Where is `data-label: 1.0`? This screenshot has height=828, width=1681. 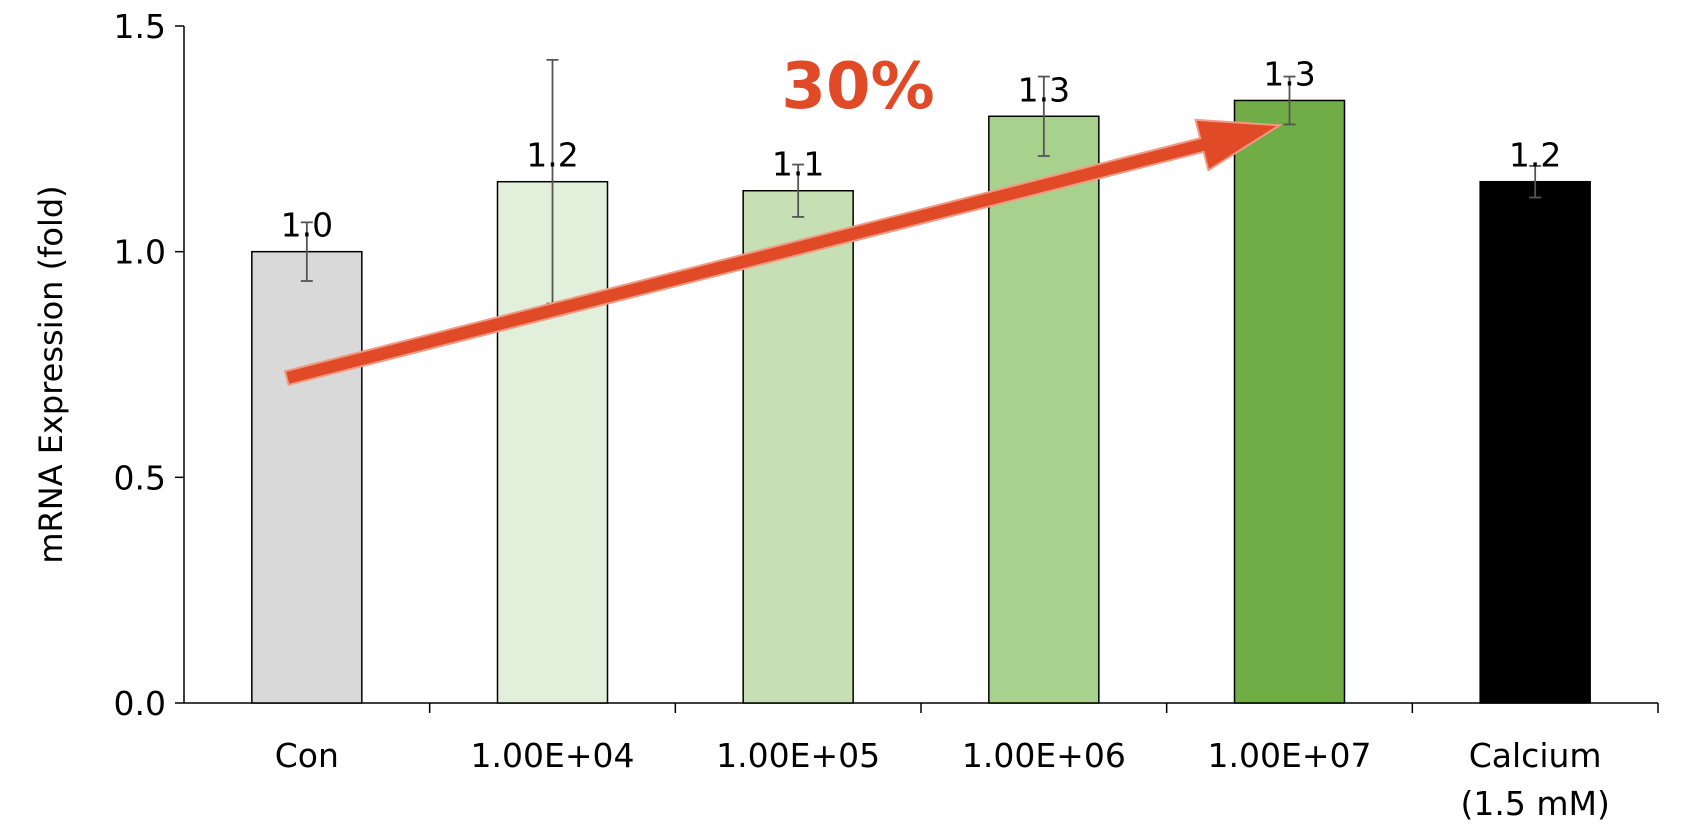
data-label: 1.0 is located at coordinates (307, 225).